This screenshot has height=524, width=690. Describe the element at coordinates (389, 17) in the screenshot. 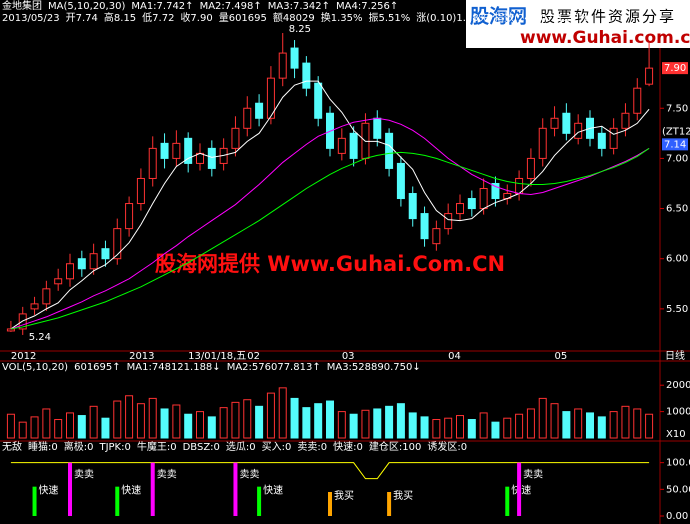

I see `header-item: 振5.51%` at that location.